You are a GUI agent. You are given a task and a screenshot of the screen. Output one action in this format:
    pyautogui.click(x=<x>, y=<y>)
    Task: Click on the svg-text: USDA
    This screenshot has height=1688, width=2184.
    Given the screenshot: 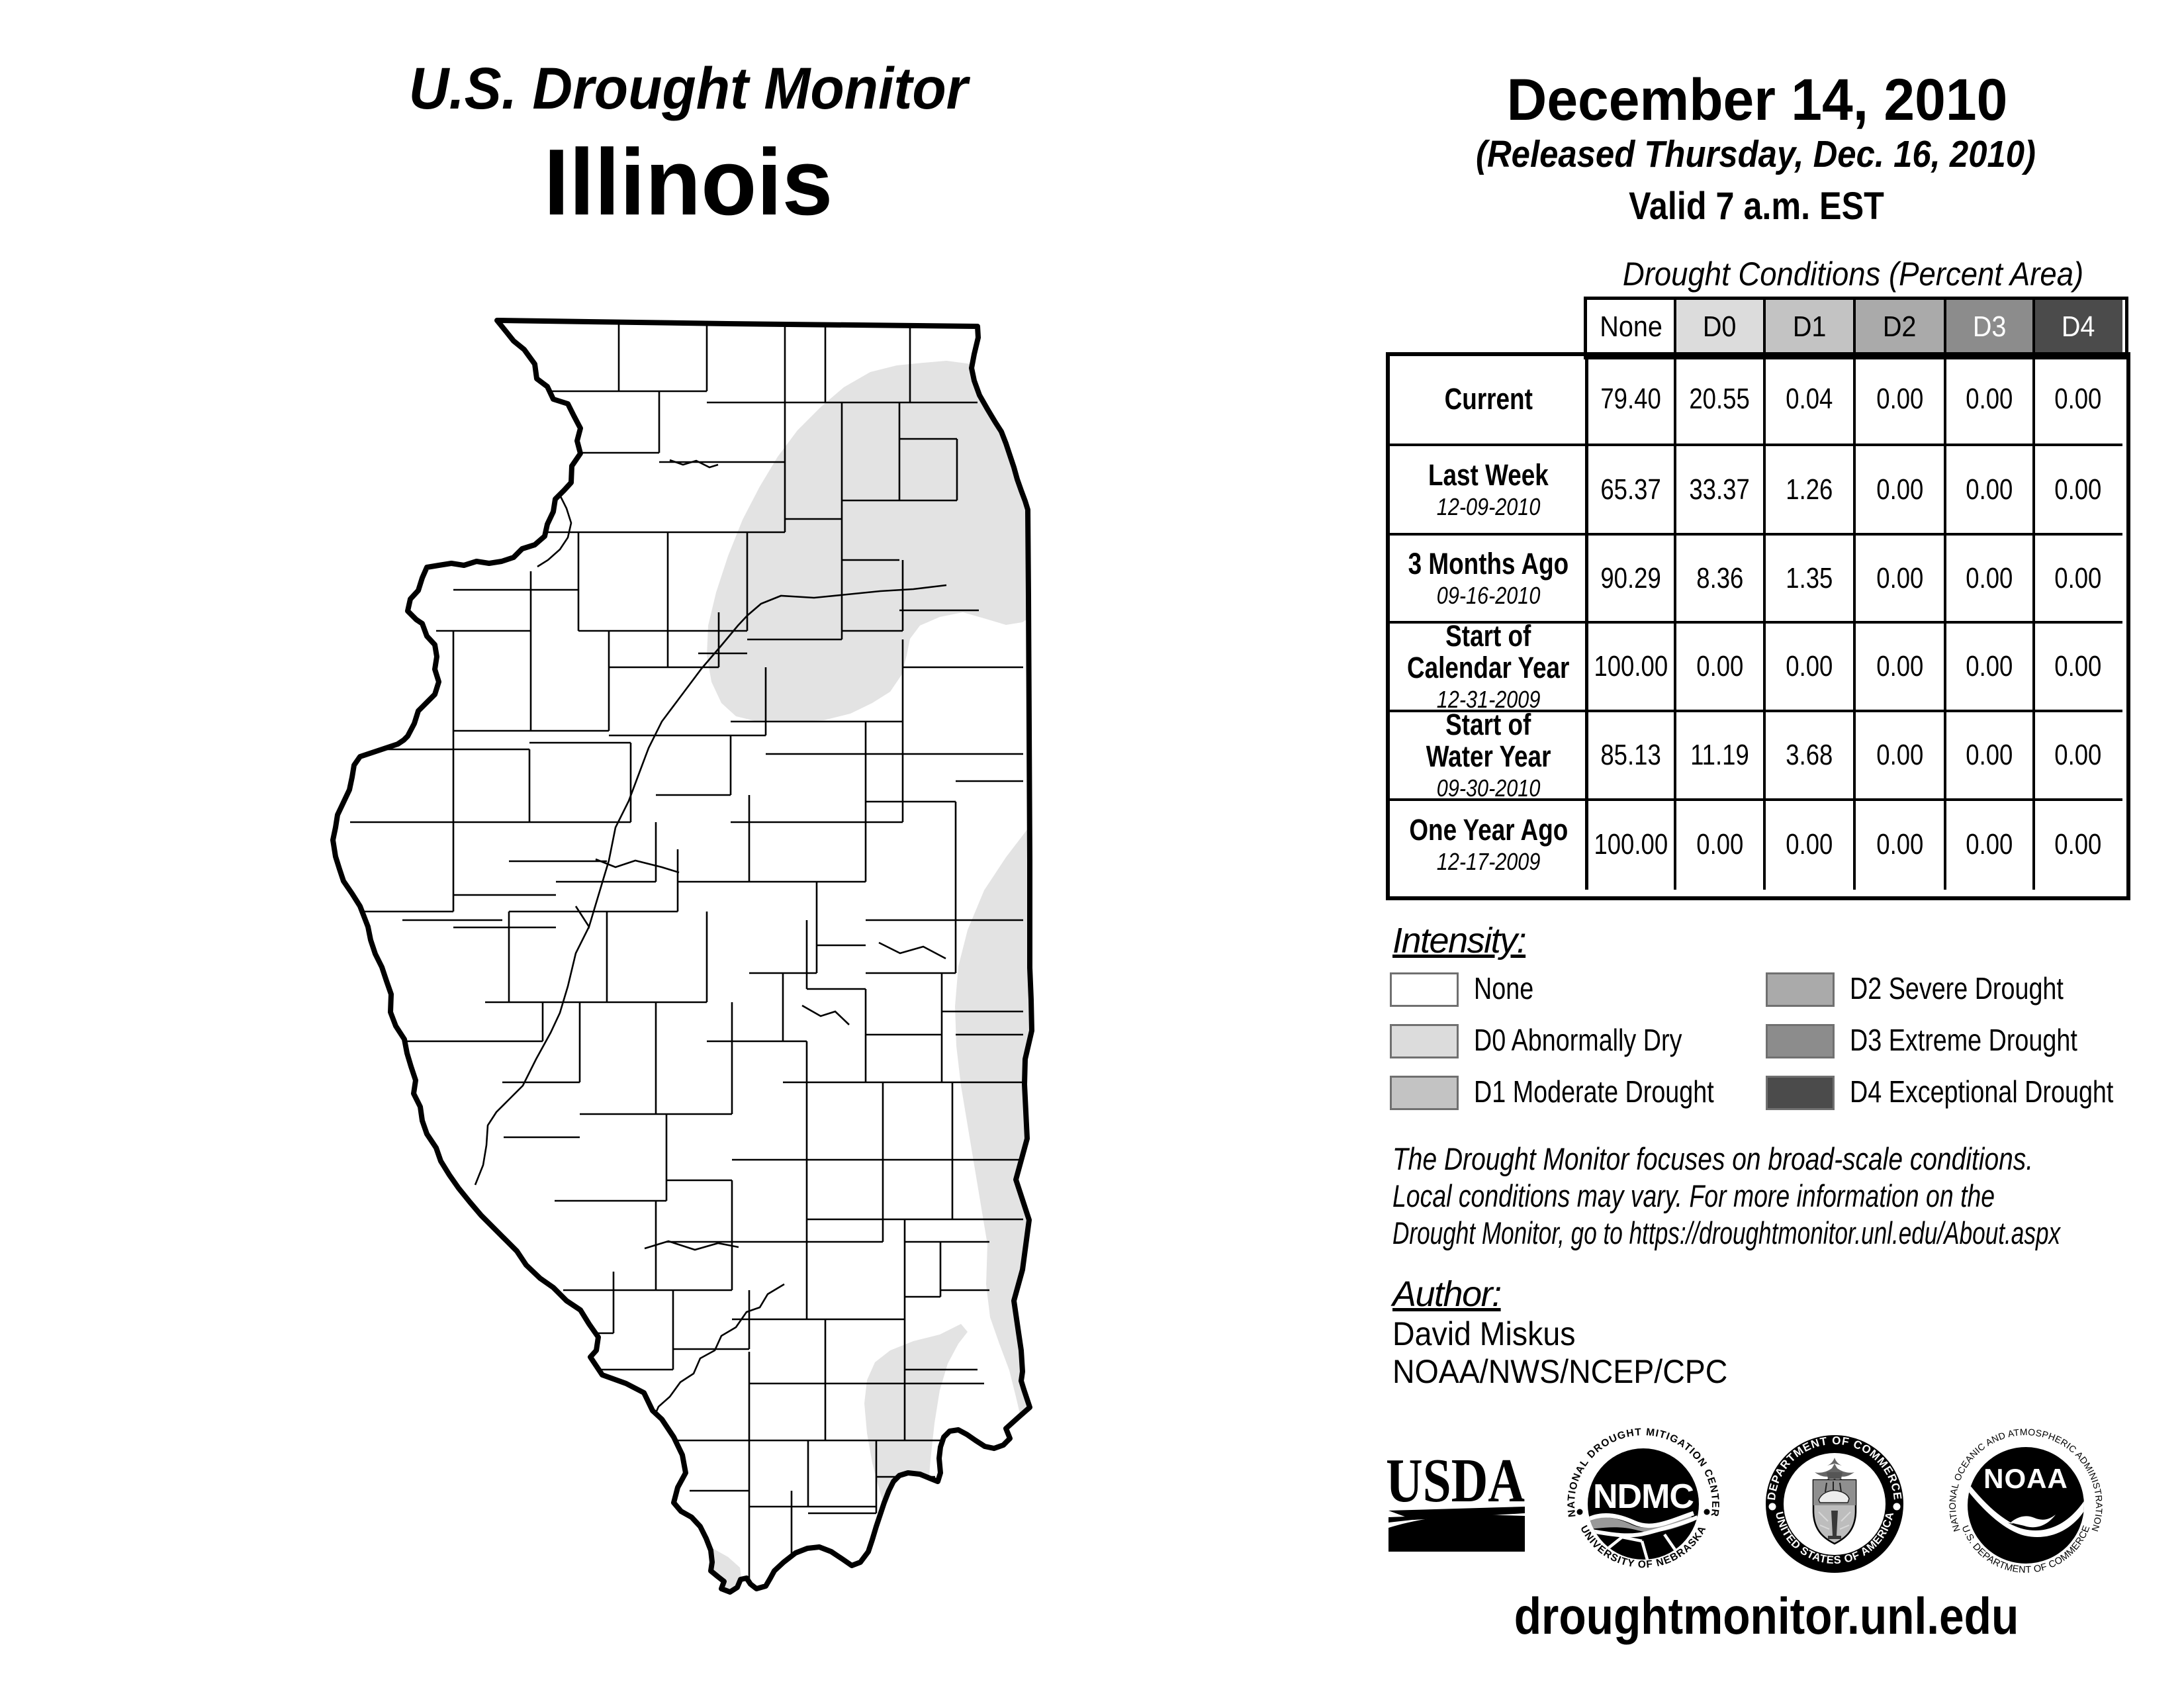 What is the action you would take?
    pyautogui.click(x=1456, y=1484)
    